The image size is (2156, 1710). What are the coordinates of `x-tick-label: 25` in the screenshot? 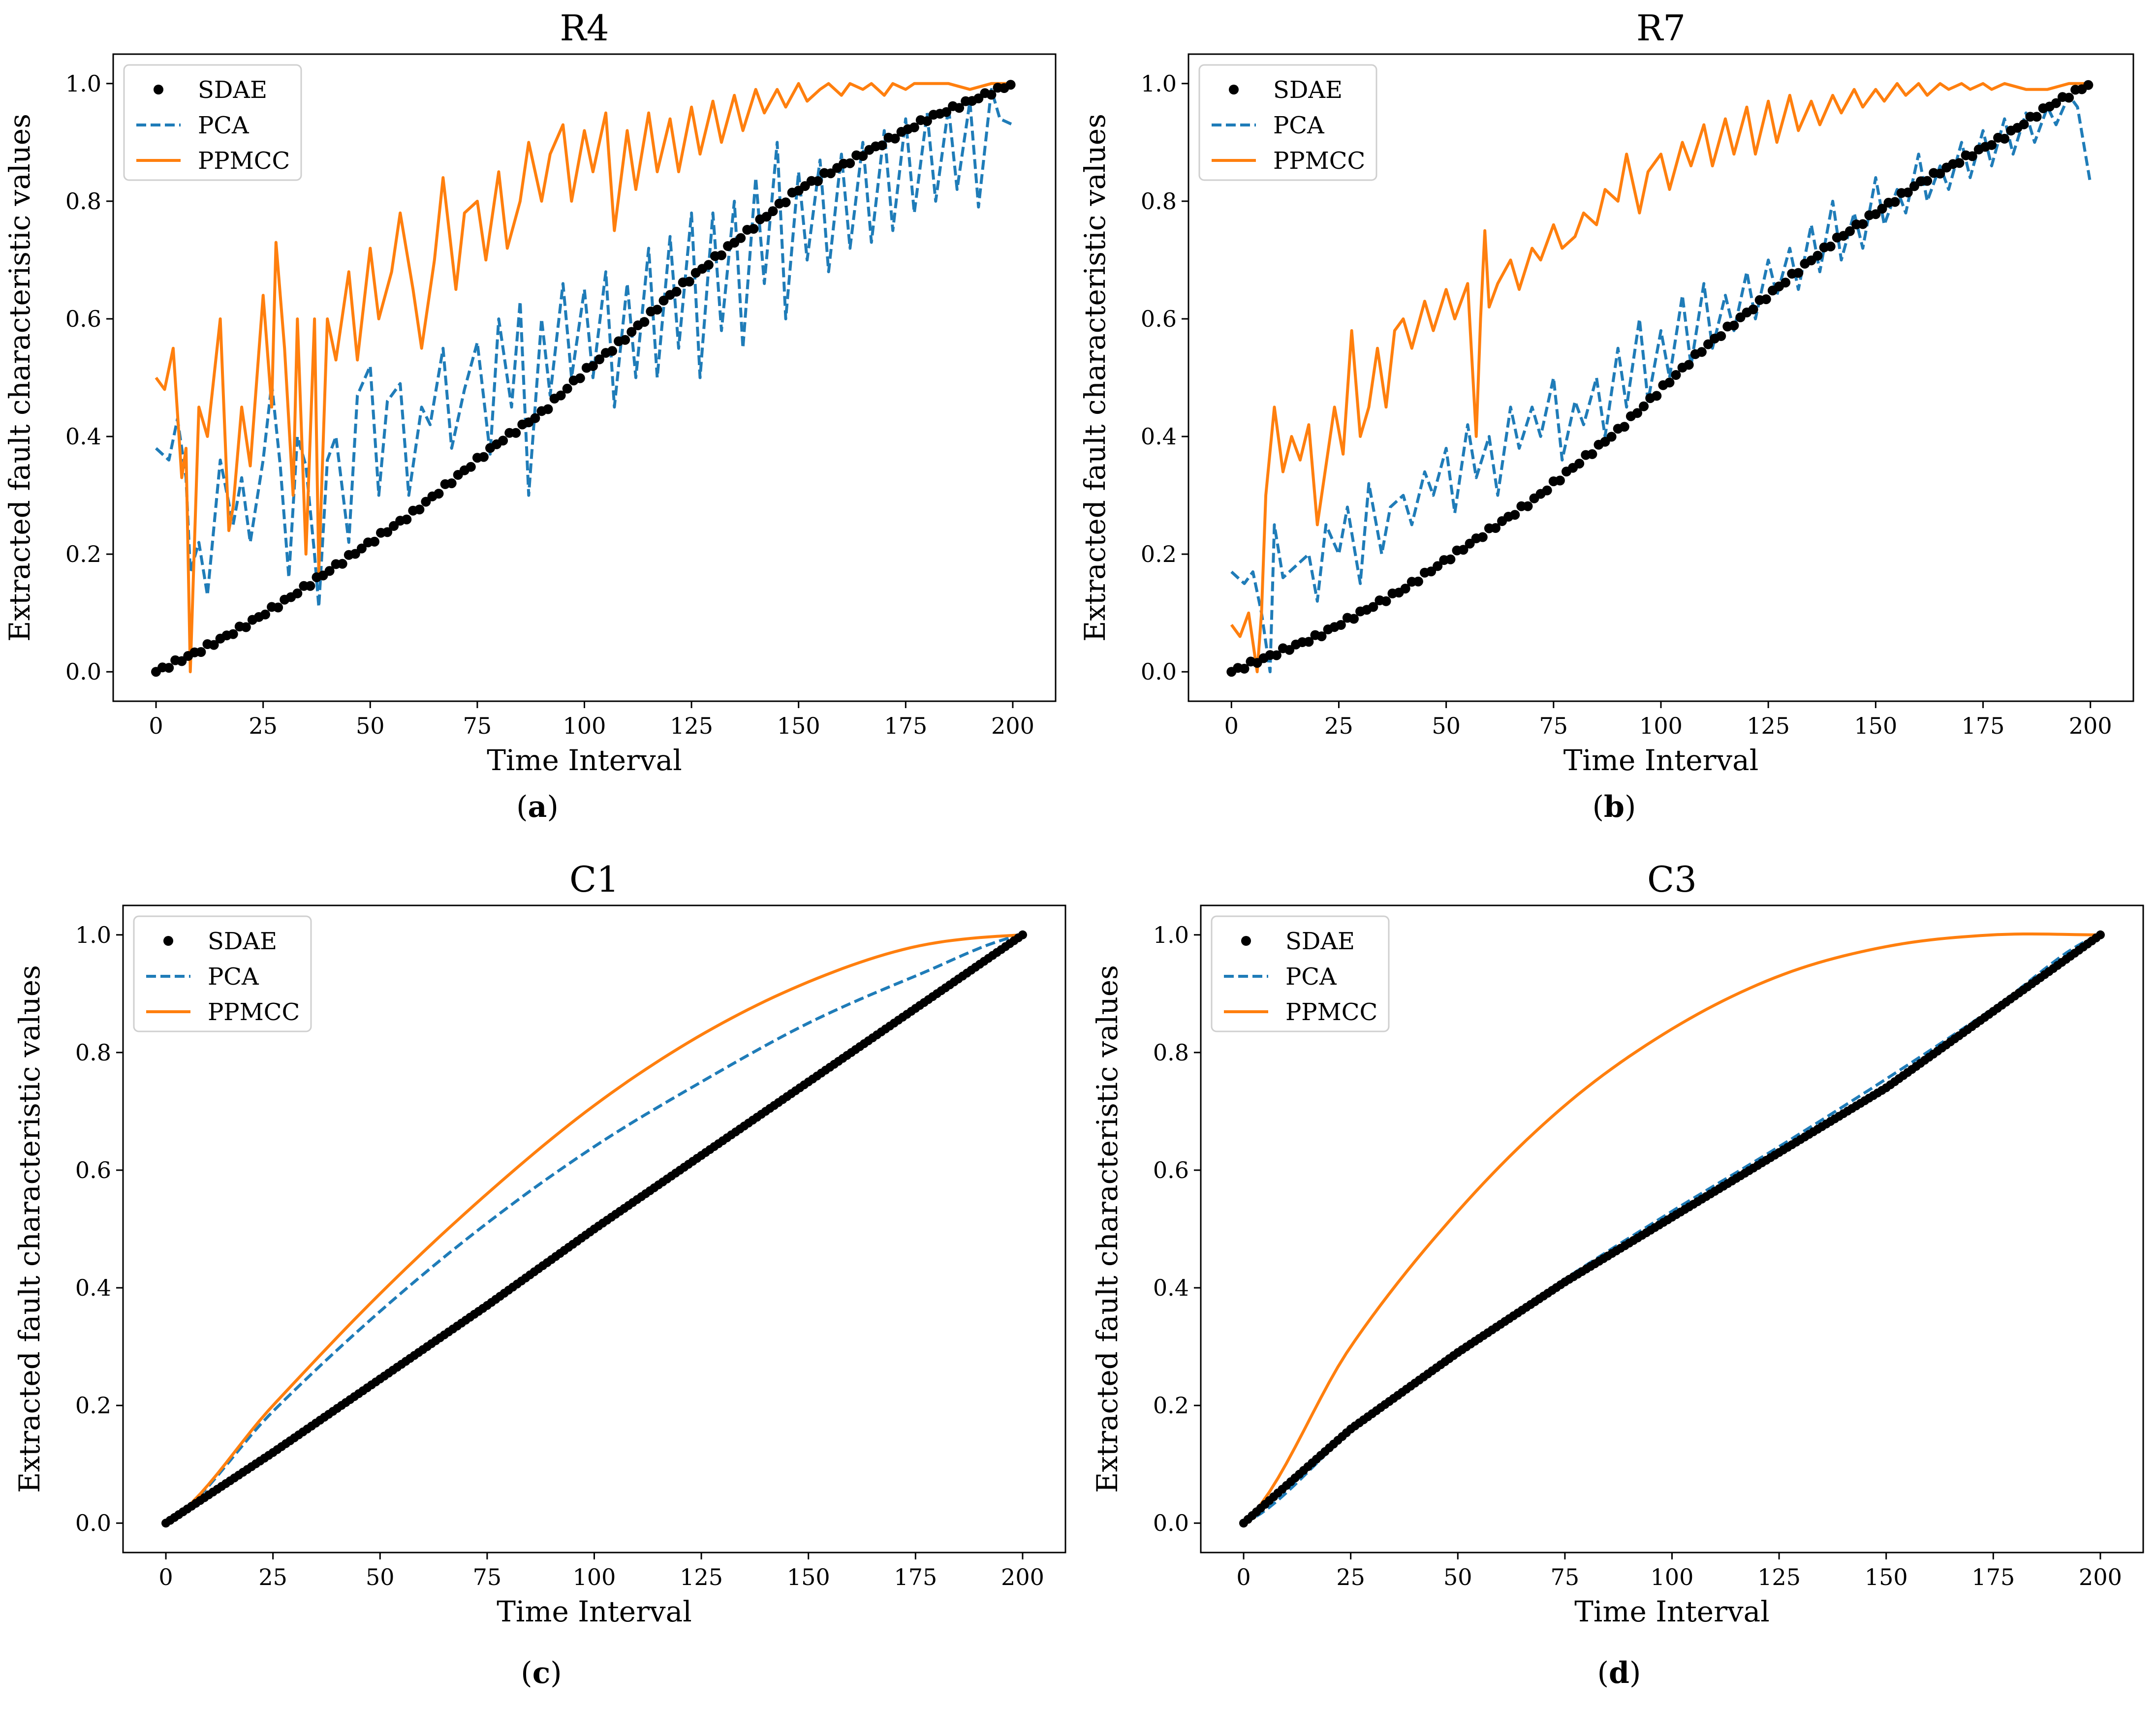 It's located at (263, 726).